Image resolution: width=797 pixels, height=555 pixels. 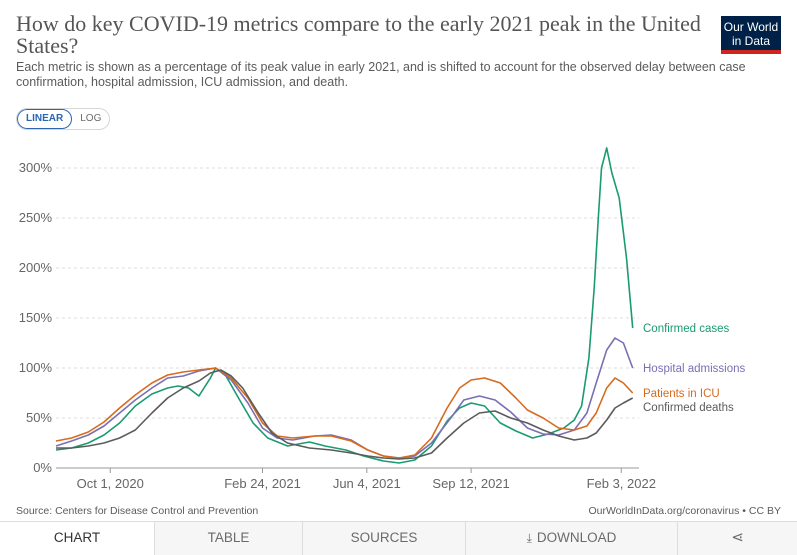 What do you see at coordinates (751, 27) in the screenshot?
I see `logo-line-1: Our World` at bounding box center [751, 27].